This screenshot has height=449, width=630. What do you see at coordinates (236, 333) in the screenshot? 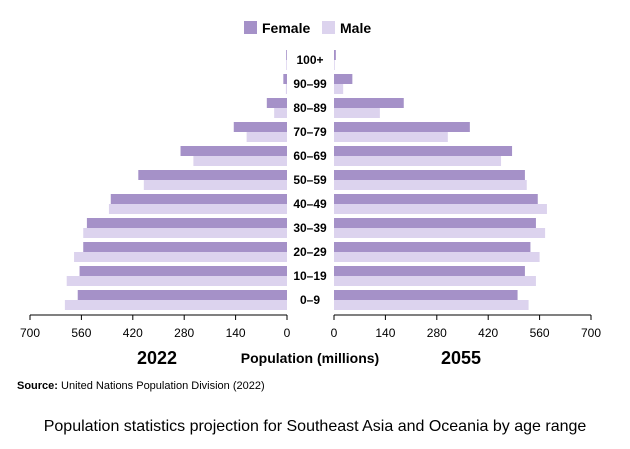
I see `tick-label-left: 140` at bounding box center [236, 333].